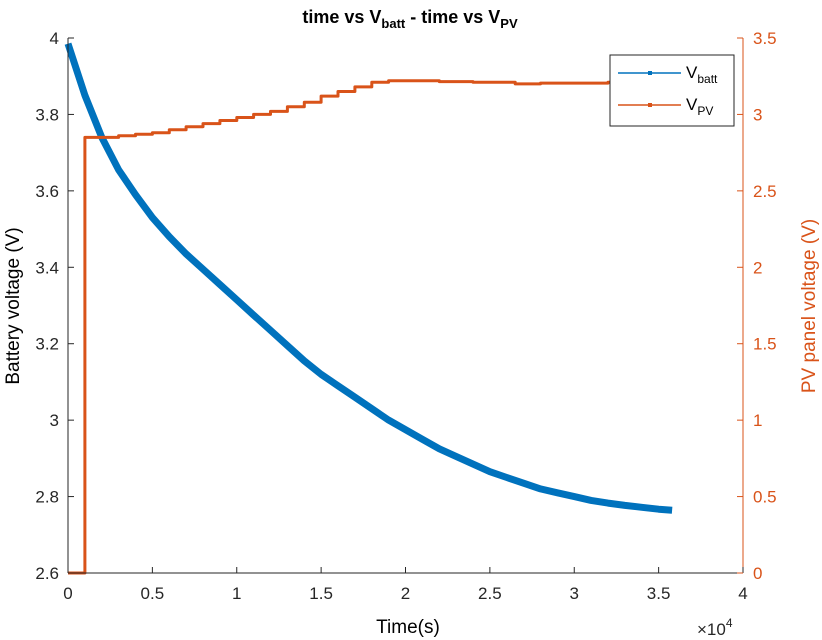  What do you see at coordinates (765, 497) in the screenshot?
I see `y-right-tick-label: 0.5` at bounding box center [765, 497].